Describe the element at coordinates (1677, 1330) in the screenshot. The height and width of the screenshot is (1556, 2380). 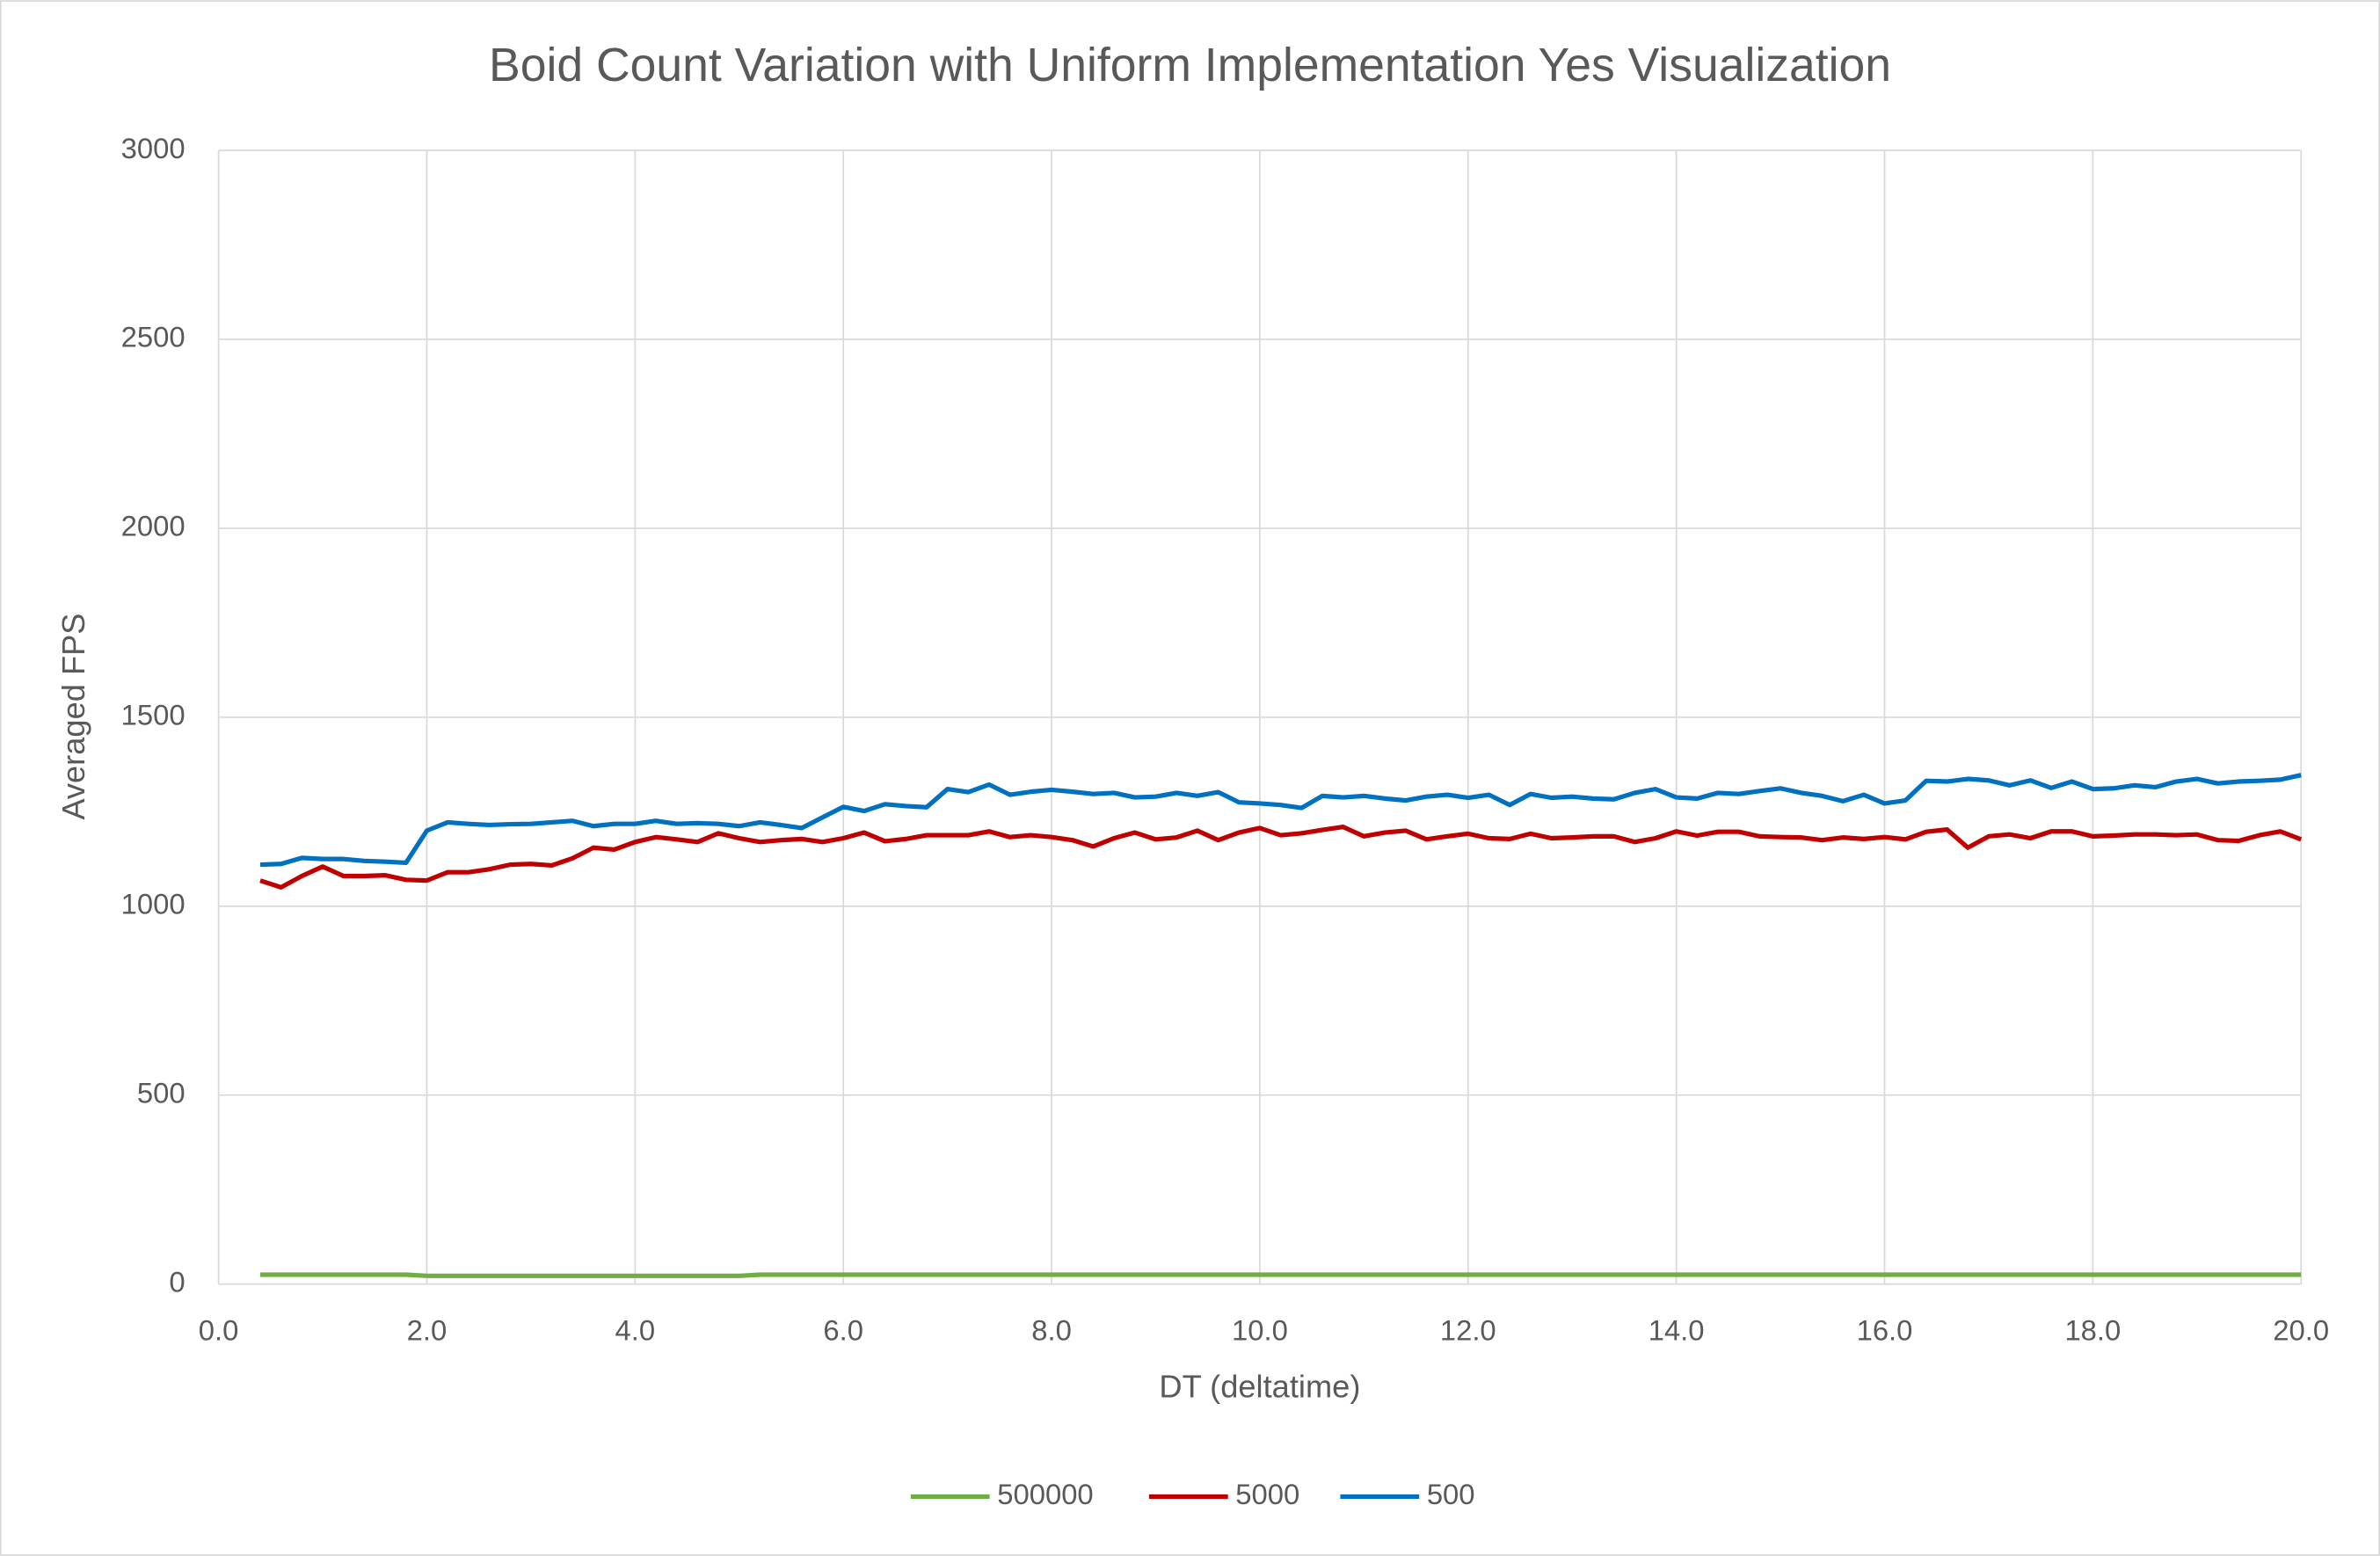
I see `x-tick-label: 14.0` at that location.